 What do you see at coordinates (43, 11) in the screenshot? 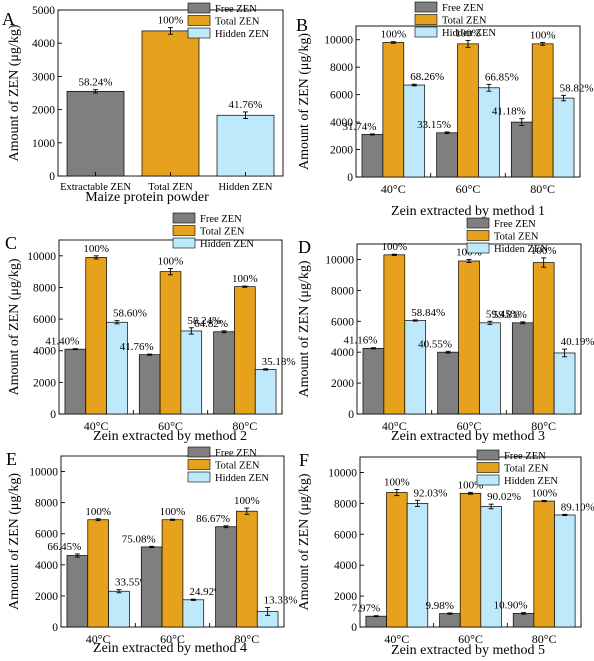
I see `y-tick-label: 5000` at bounding box center [43, 11].